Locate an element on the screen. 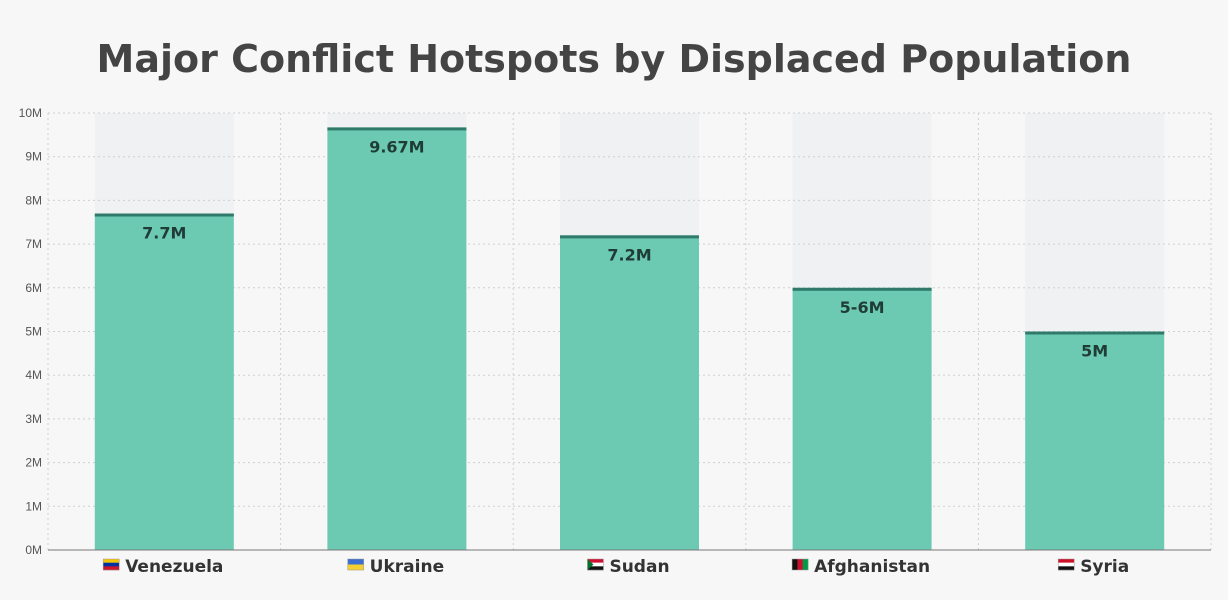 The image size is (1228, 600). bar-venezuela is located at coordinates (164, 381).